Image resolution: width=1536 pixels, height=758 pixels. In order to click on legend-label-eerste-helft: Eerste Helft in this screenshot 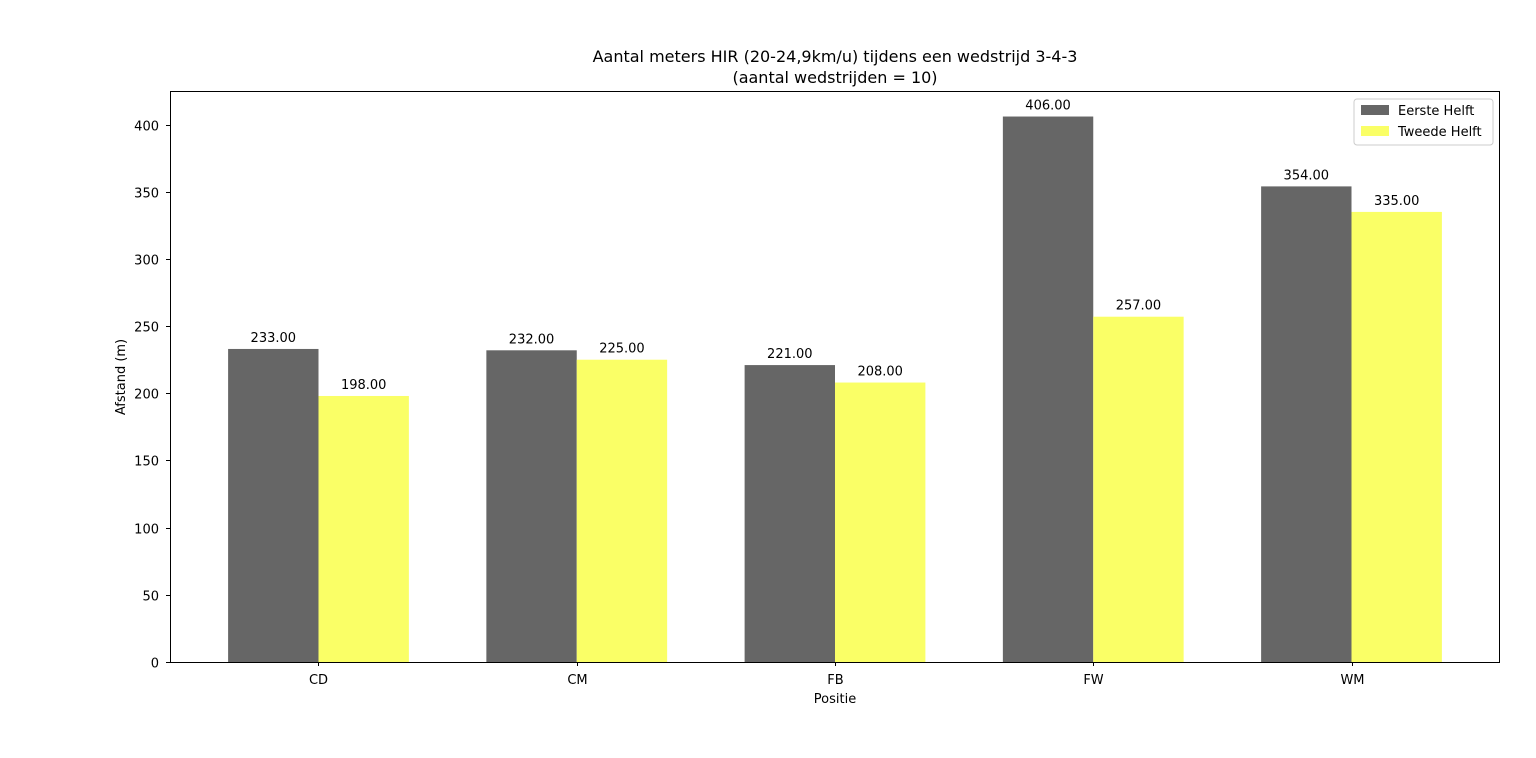, I will do `click(1436, 111)`.